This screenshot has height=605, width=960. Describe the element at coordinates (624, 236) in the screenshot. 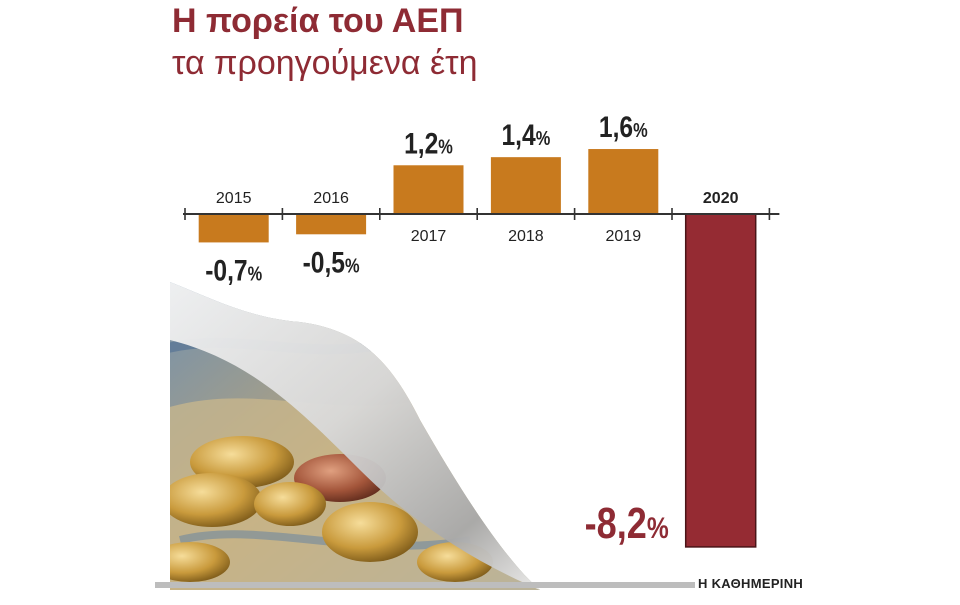

I see `tick-label-2019: 2019` at that location.